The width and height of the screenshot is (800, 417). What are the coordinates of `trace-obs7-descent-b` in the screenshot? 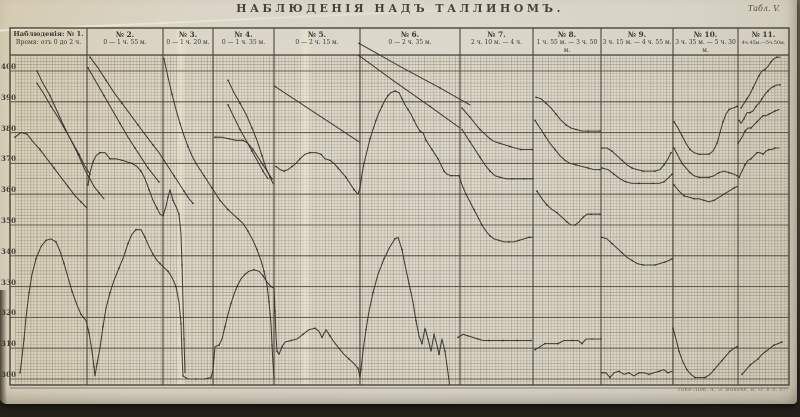 It's located at (497, 154).